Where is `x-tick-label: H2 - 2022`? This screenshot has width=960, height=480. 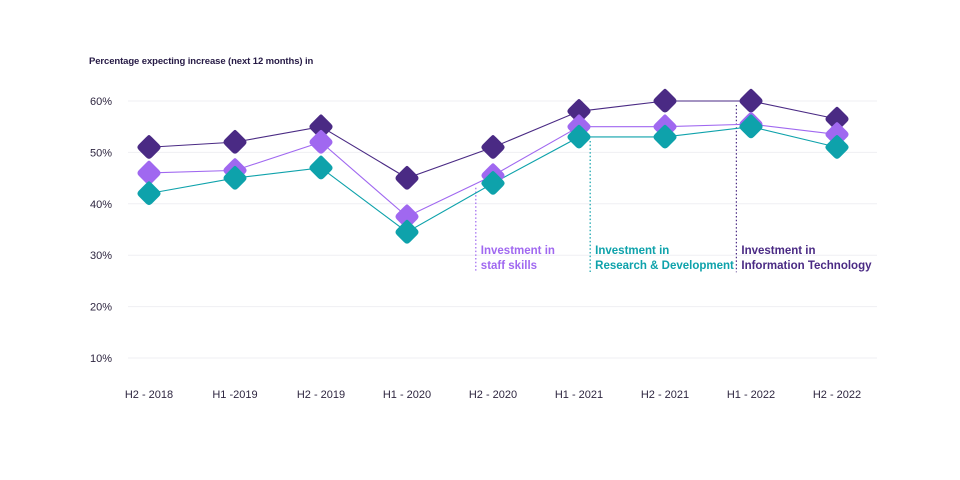
x-tick-label: H2 - 2022 is located at coordinates (837, 395).